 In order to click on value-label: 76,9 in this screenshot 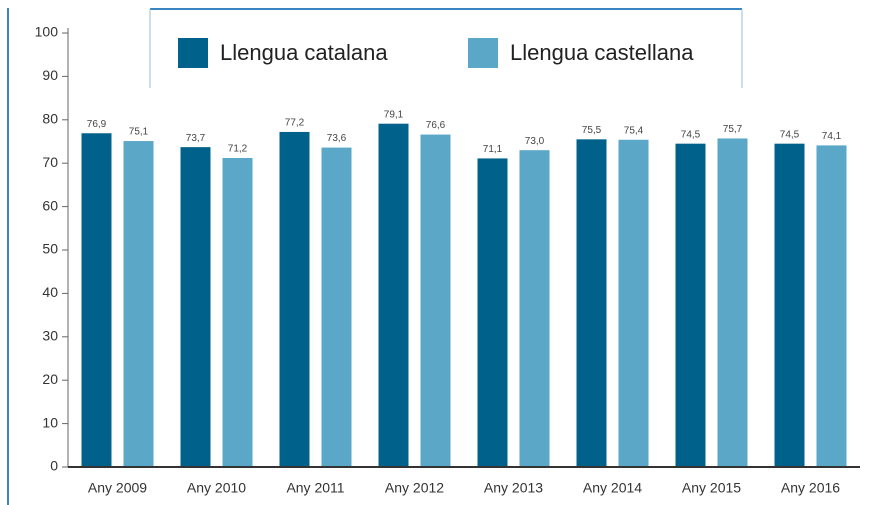, I will do `click(97, 124)`.